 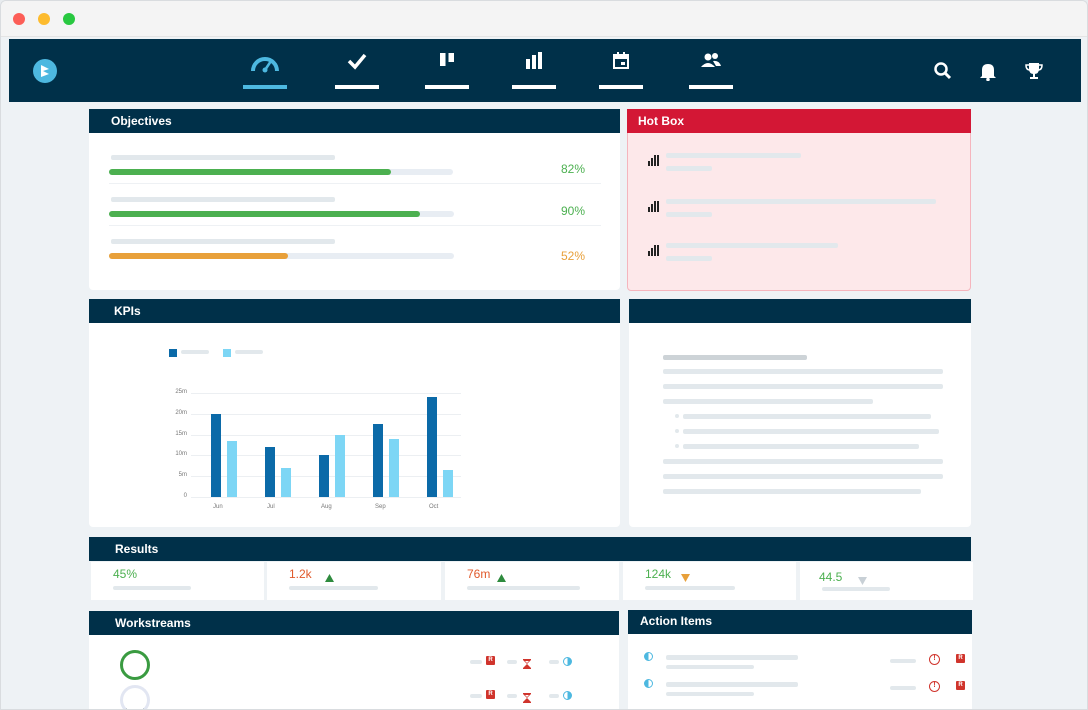 I want to click on result-cell: 124k, so click(x=709, y=581).